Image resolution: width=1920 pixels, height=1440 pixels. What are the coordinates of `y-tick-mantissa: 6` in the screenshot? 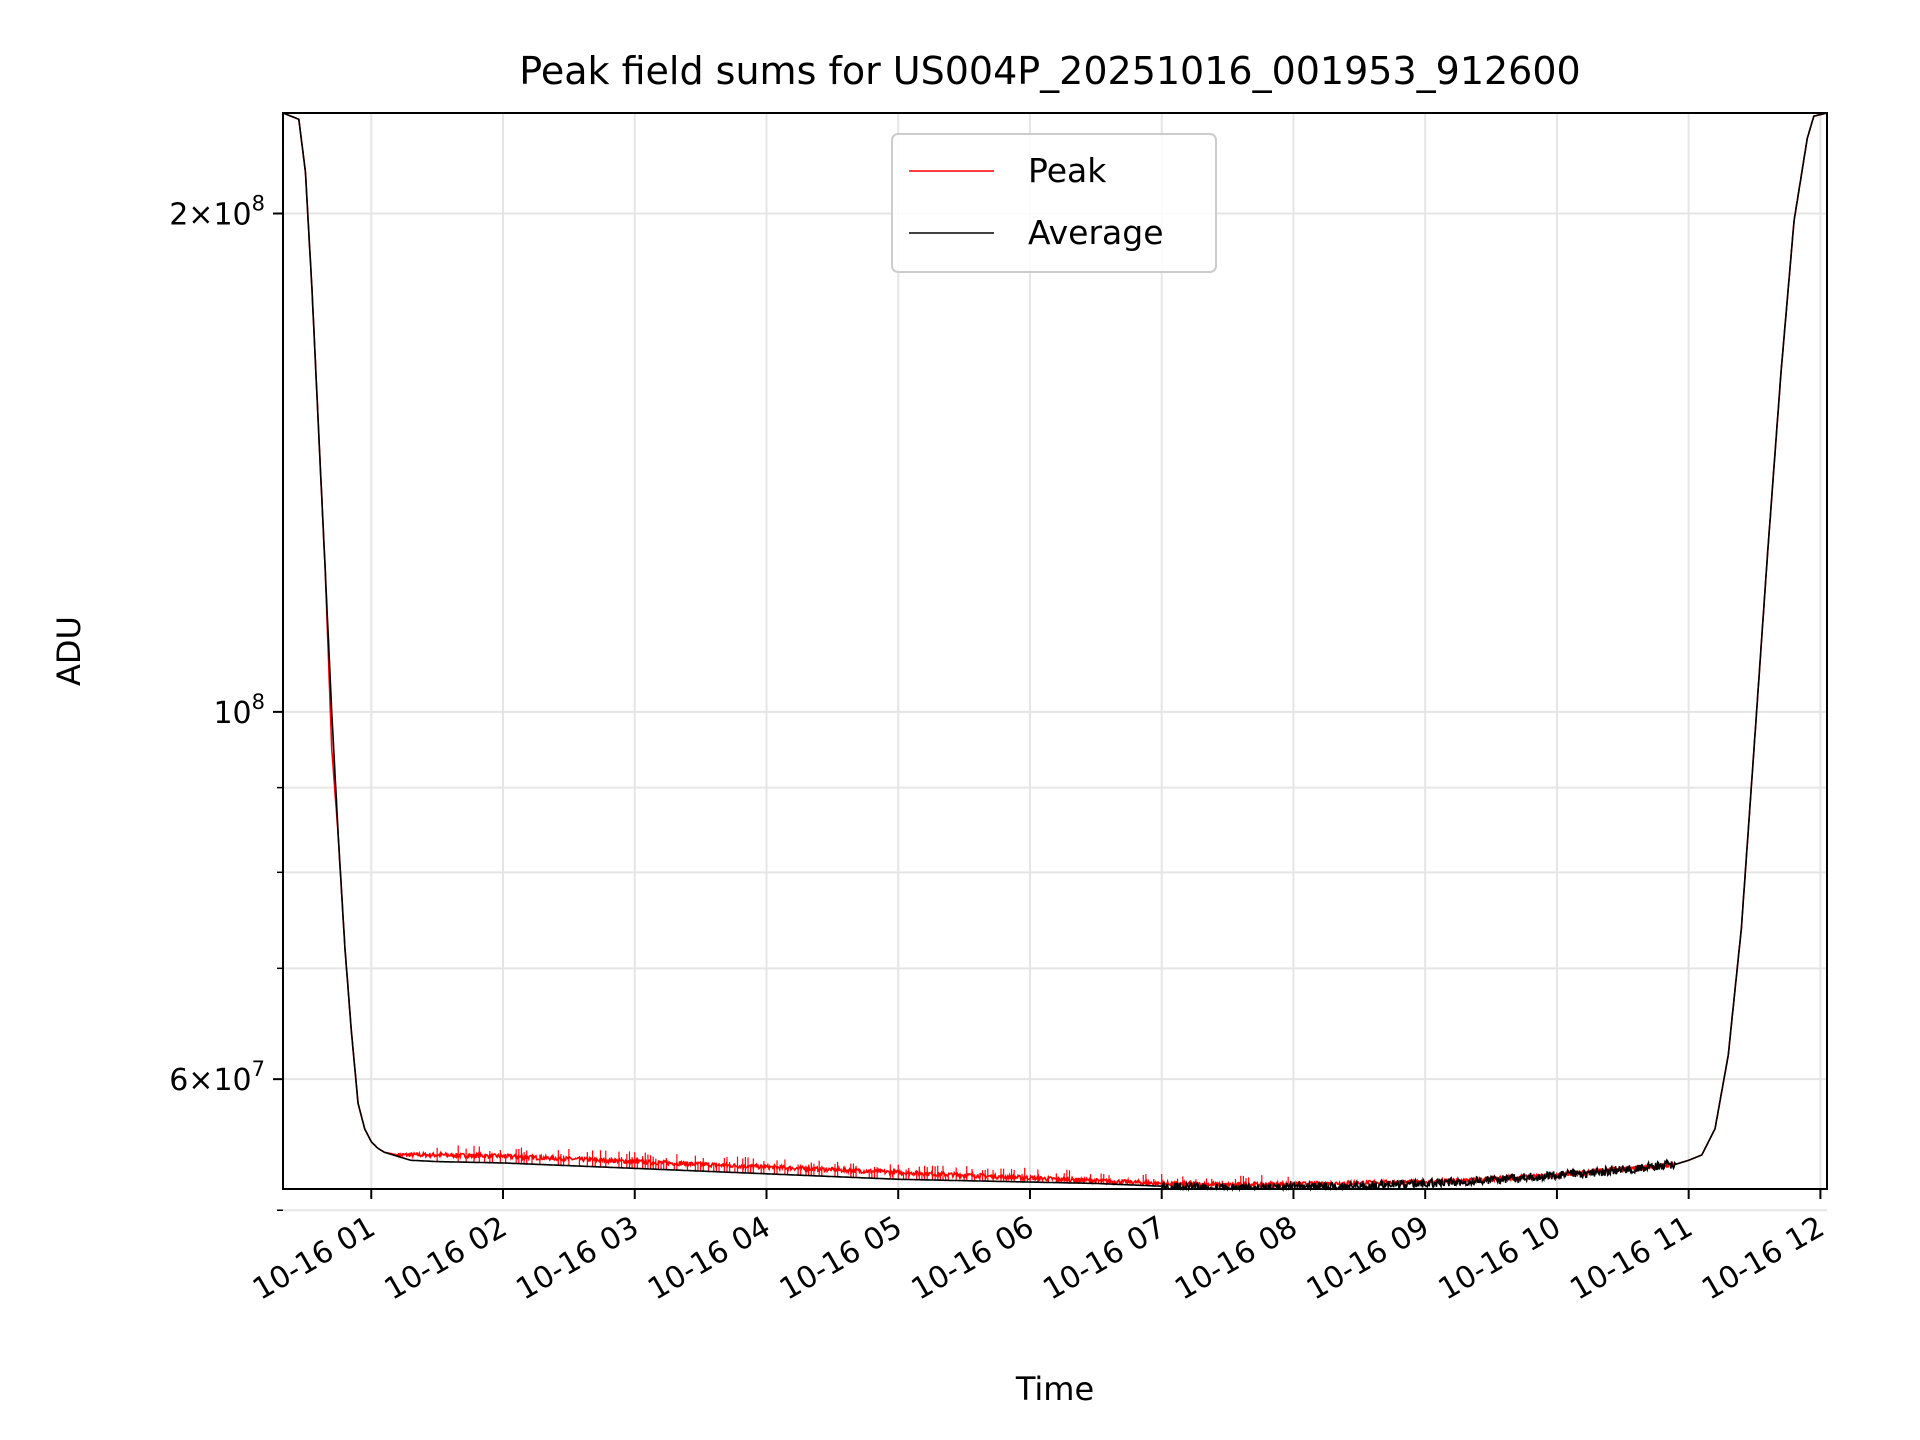 It's located at (178, 1080).